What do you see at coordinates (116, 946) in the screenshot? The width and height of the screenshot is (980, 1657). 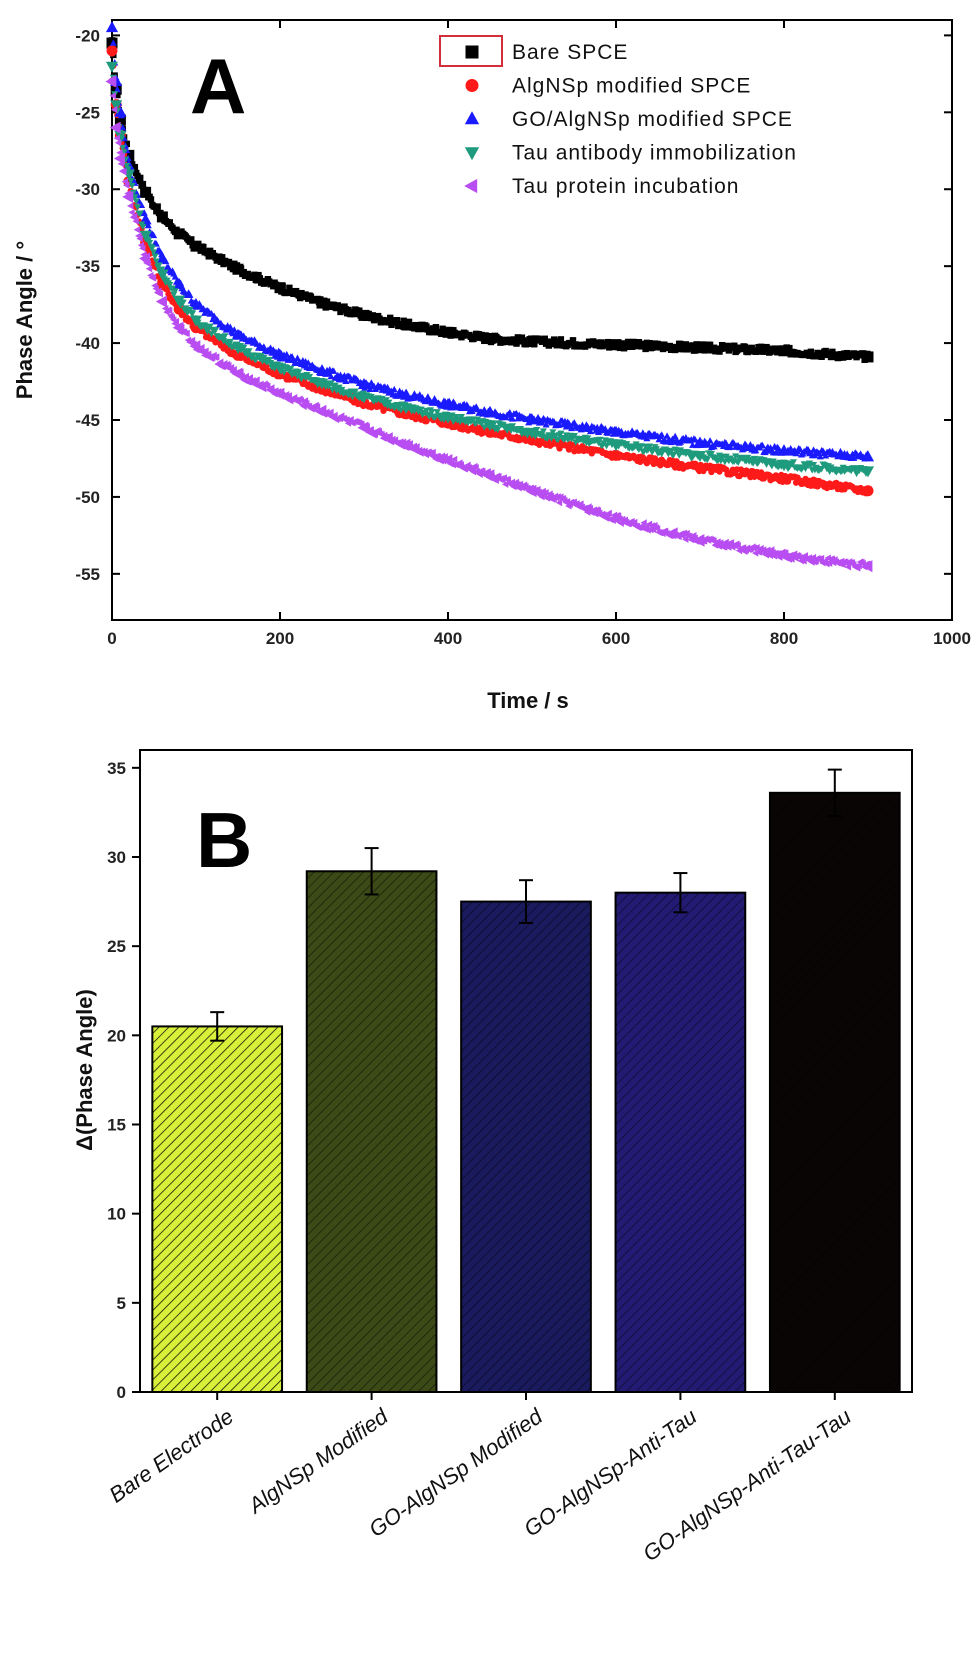 I see `y-tick-label-b: 25` at bounding box center [116, 946].